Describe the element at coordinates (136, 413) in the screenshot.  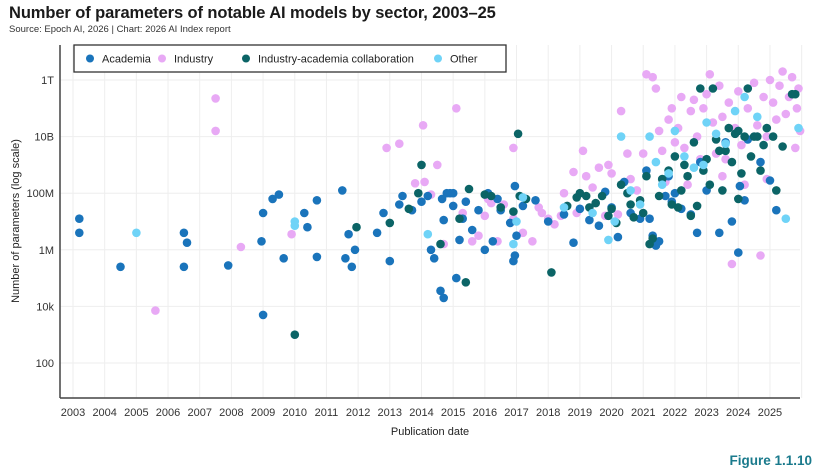
I see `x-tick-label: 2005` at that location.